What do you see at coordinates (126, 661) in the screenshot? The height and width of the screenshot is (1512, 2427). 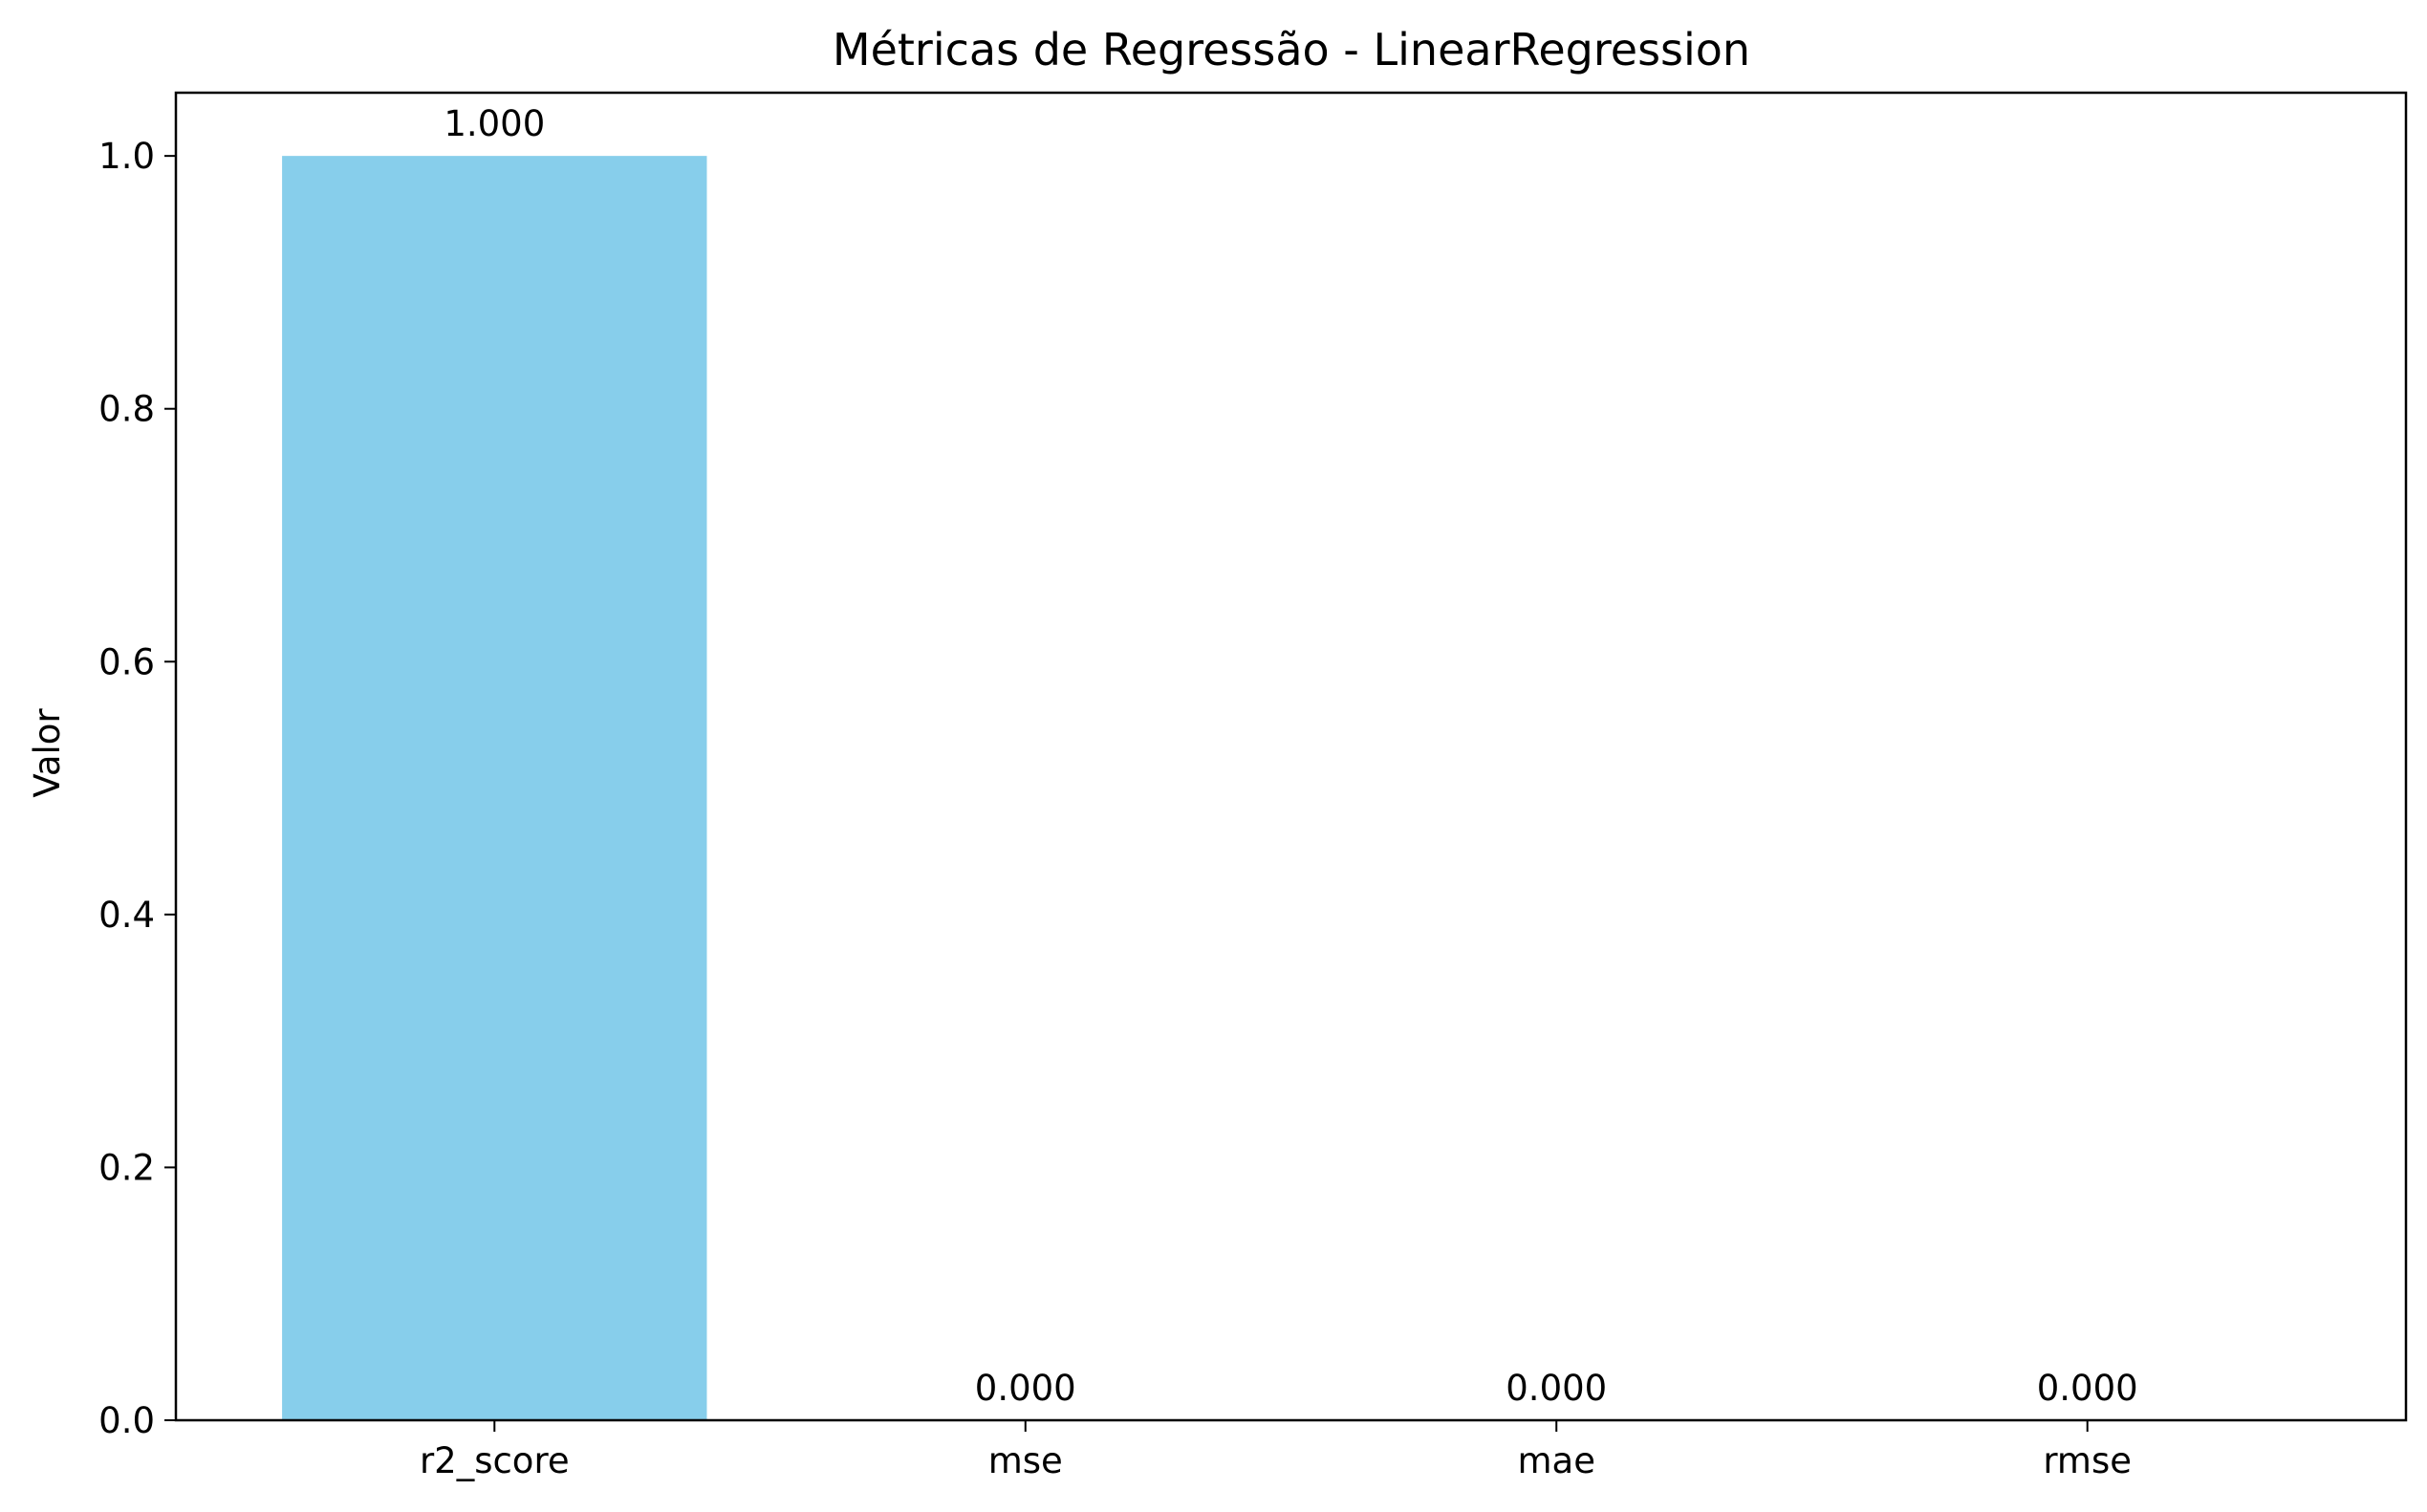 I see `y-tick-label: 0.6` at bounding box center [126, 661].